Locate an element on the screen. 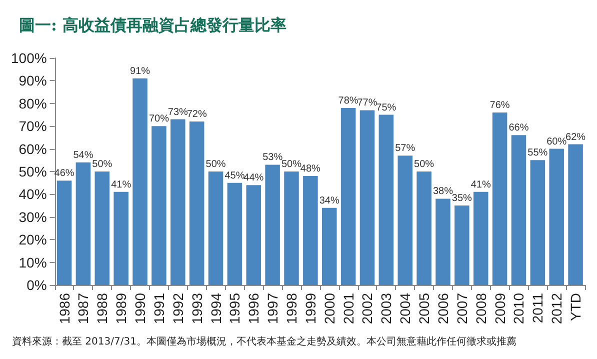  x-tick-label: 1999 is located at coordinates (310, 308).